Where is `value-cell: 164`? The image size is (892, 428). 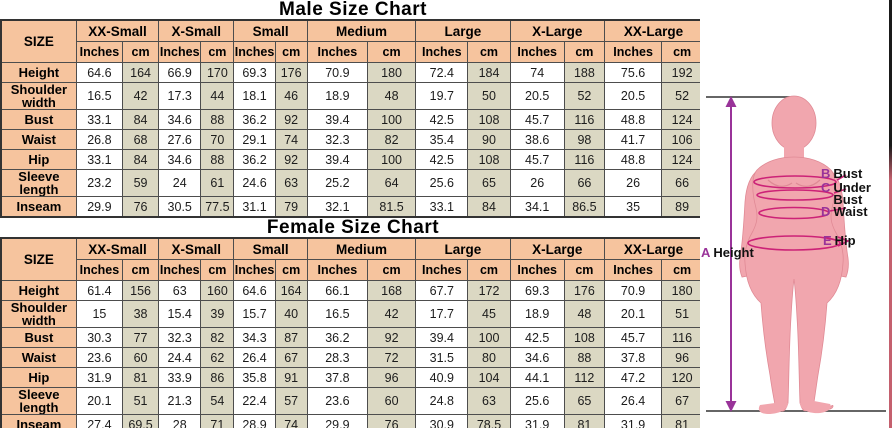
value-cell: 164 is located at coordinates (140, 72).